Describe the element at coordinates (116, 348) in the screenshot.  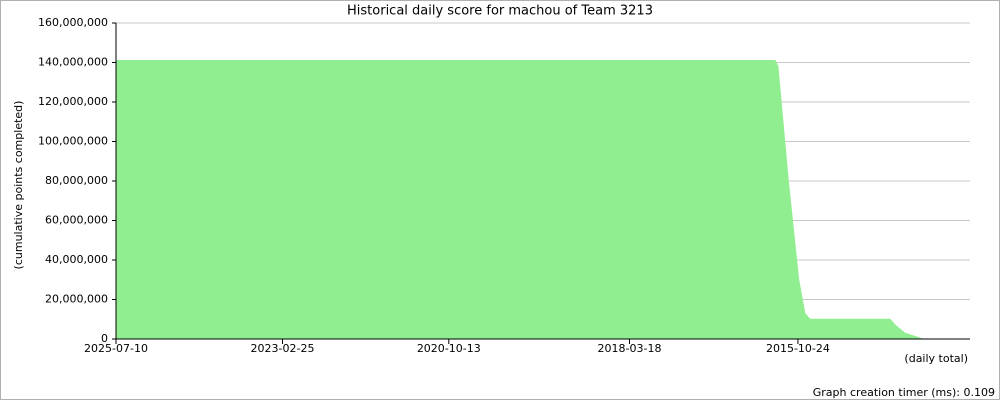
I see `x-tick-label: 2025-07-10` at that location.